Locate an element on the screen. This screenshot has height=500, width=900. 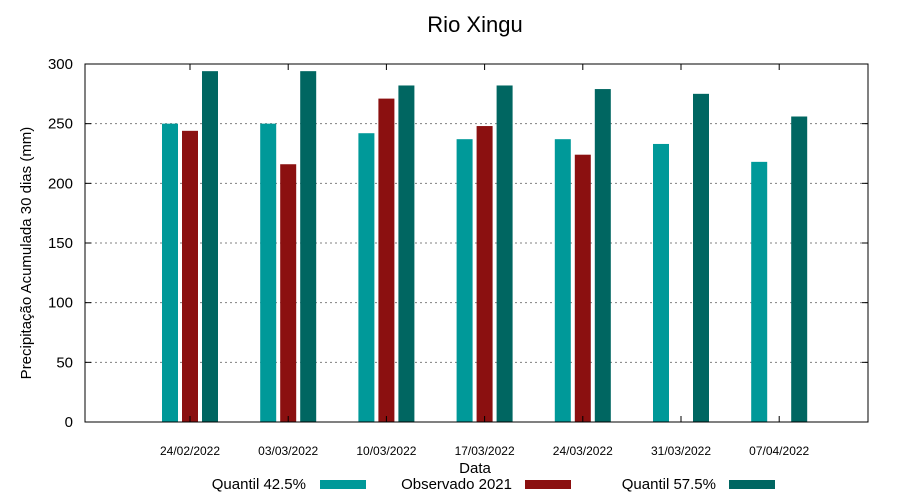
legend: Quantil 42.5% Observado 2021 Quantil 57.5% is located at coordinates (493, 484).